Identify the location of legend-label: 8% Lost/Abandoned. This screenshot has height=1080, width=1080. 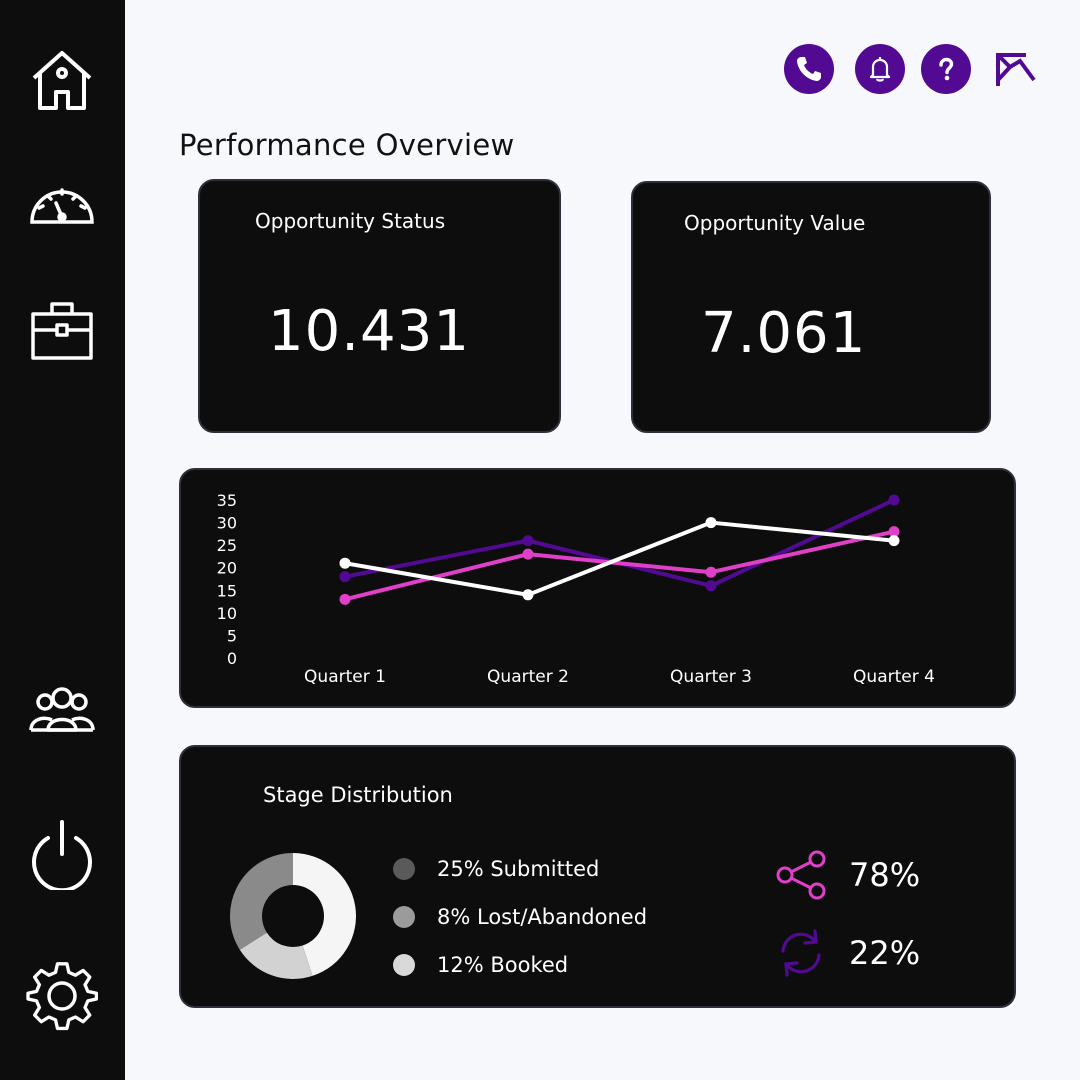
(542, 917).